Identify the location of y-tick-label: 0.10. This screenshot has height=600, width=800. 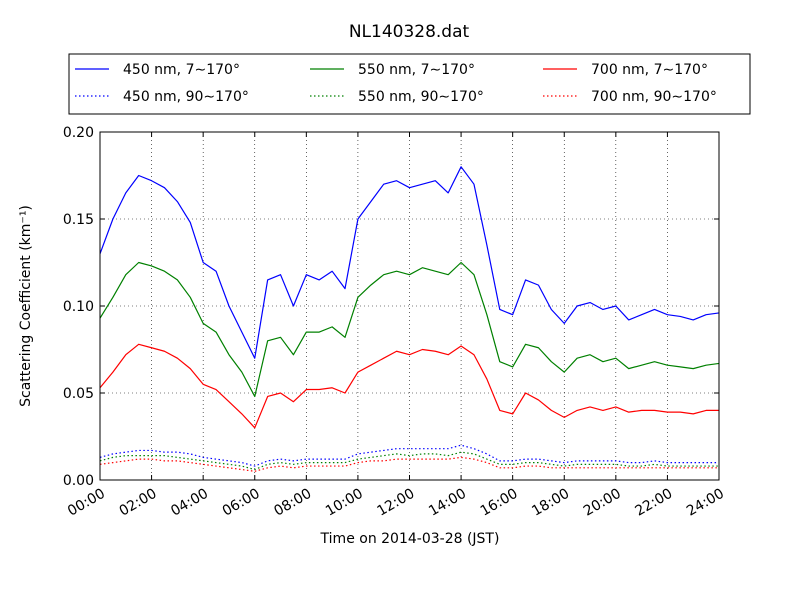
(78, 307).